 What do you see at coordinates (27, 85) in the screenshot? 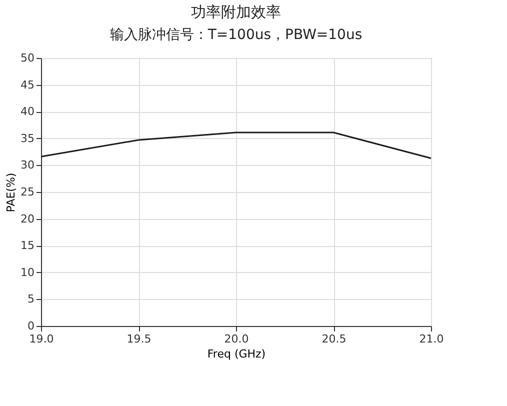
I see `y-tick-label: 45` at bounding box center [27, 85].